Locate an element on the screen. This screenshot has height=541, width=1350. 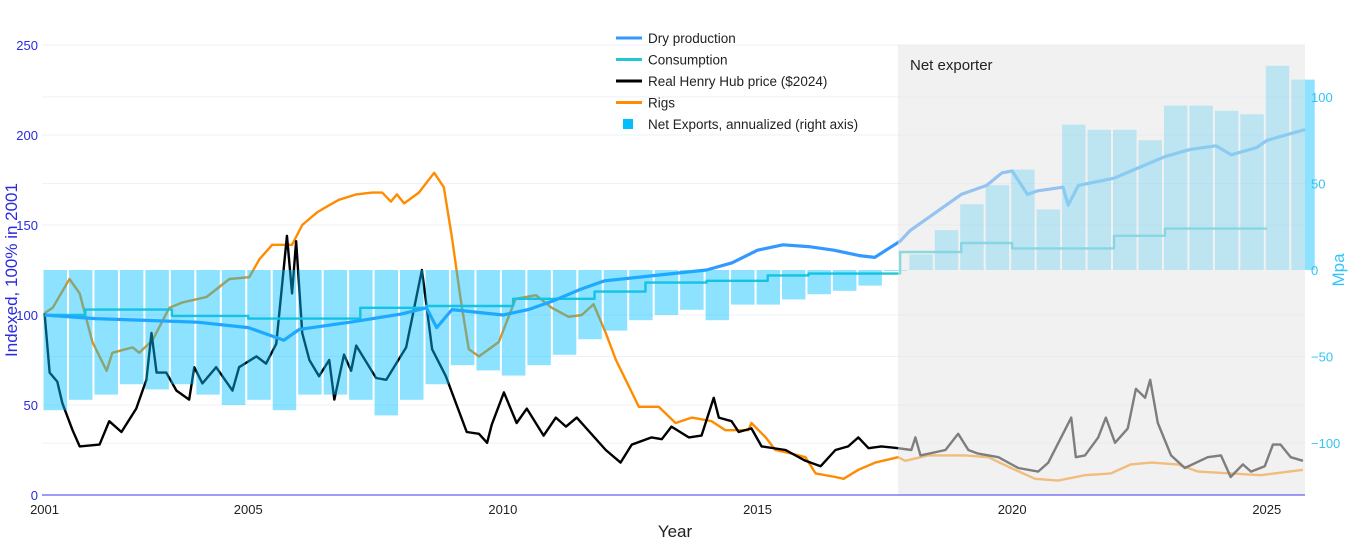
legend-swatch-net-exports is located at coordinates (628, 124).